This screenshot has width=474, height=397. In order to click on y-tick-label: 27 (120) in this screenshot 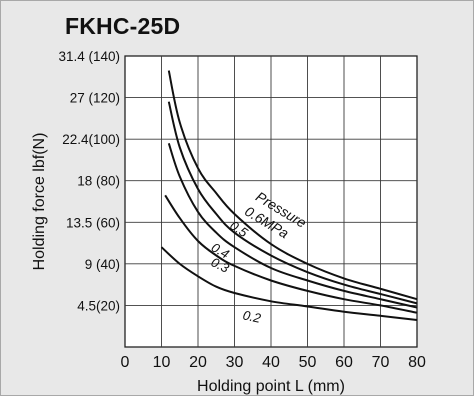, I will do `click(95, 98)`.